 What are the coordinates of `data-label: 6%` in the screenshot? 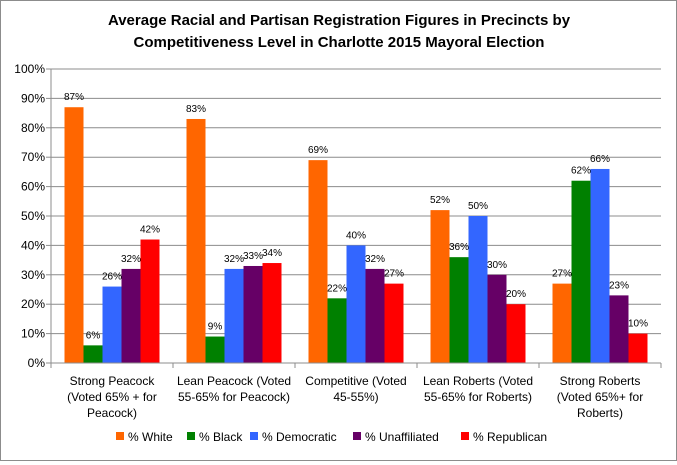 It's located at (93, 335).